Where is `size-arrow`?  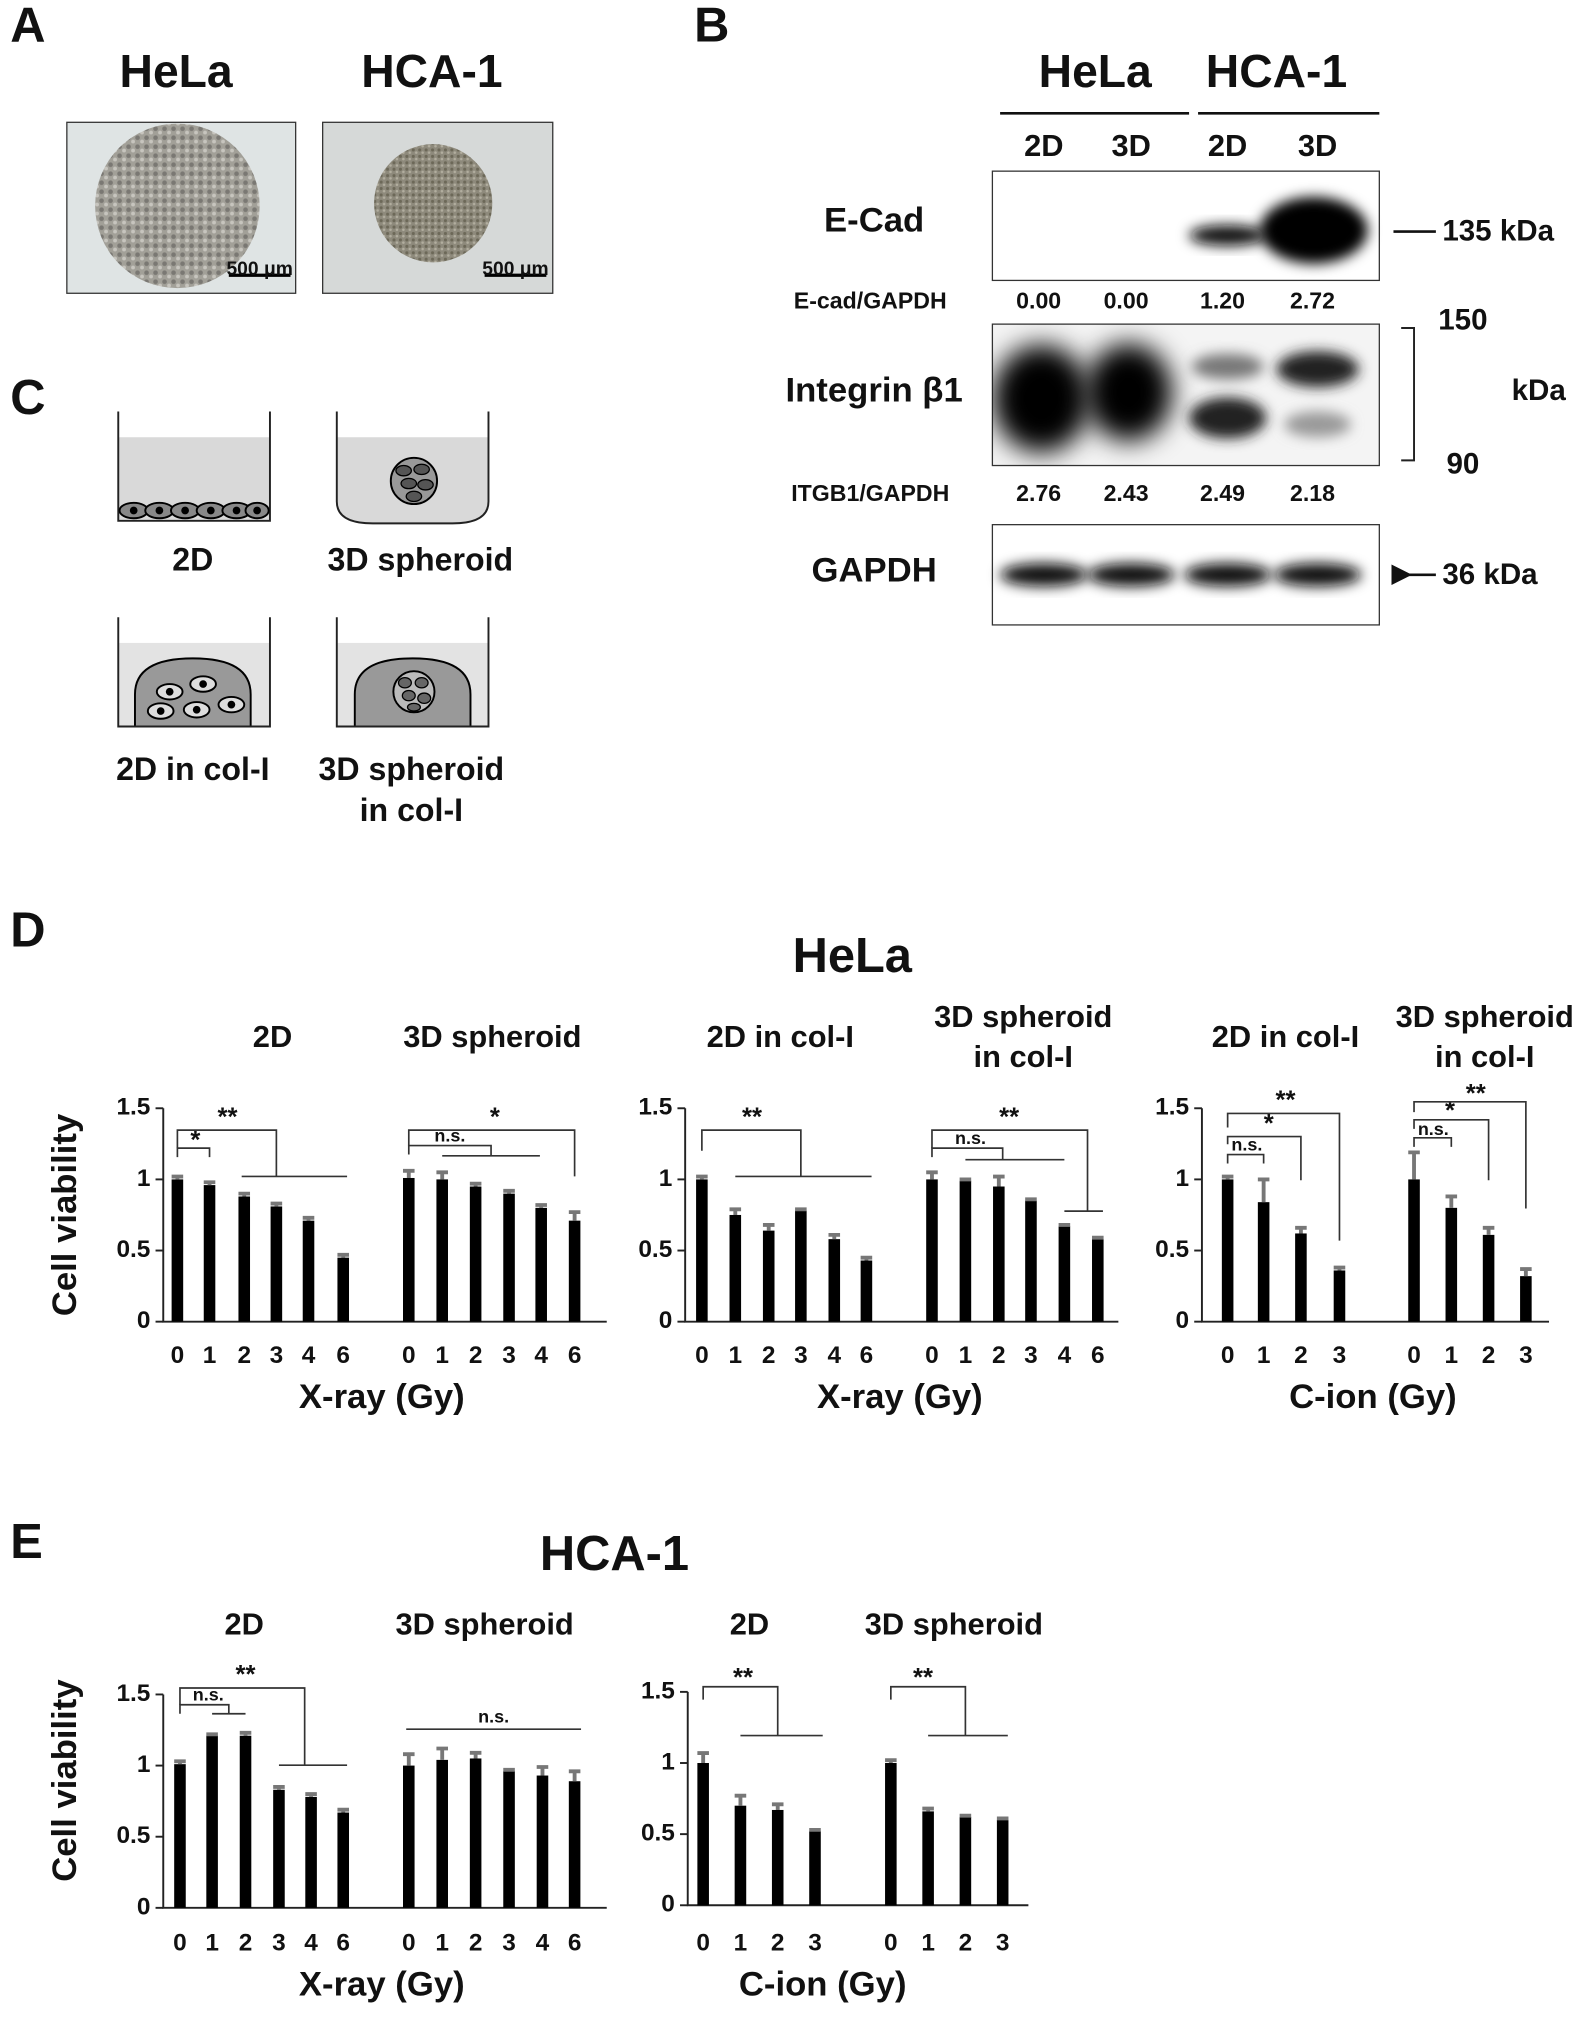
size-arrow is located at coordinates (1414, 402).